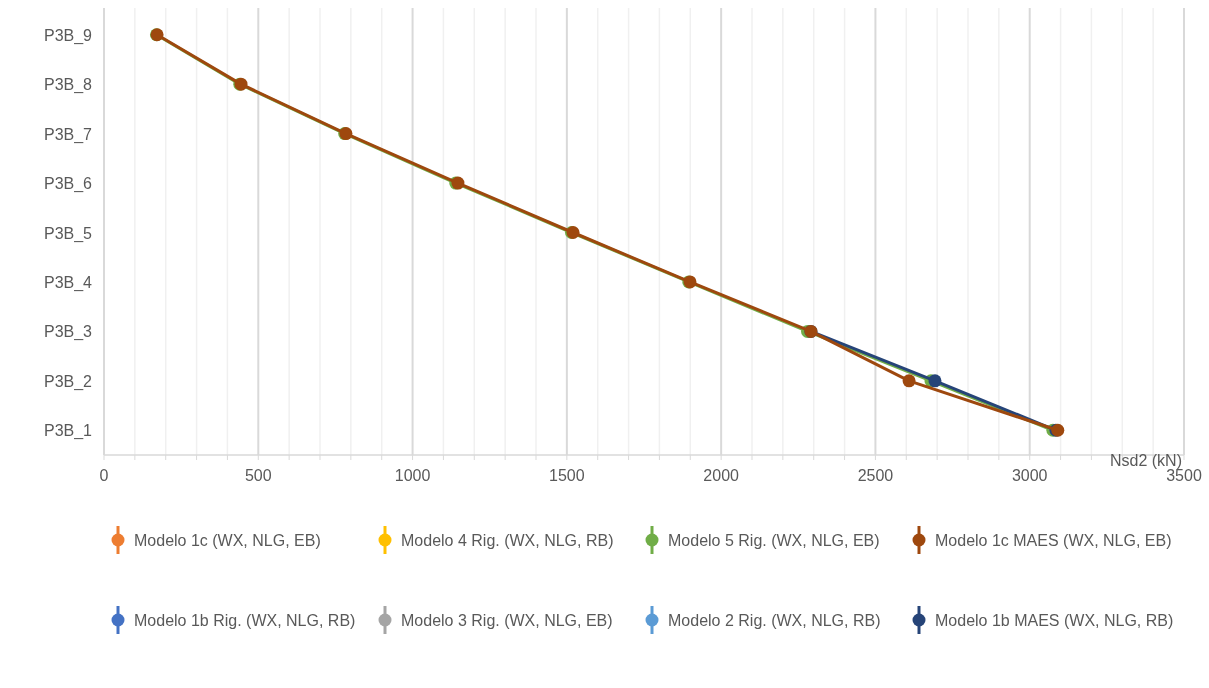  Describe the element at coordinates (68, 431) in the screenshot. I see `y-tick-label: P3B_1` at that location.